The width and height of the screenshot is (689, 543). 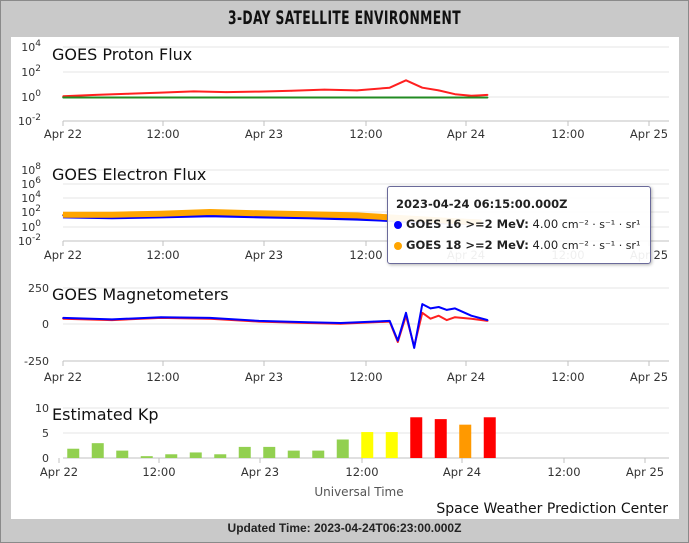 What do you see at coordinates (358, 492) in the screenshot?
I see `x-axis-title: Universal Time` at bounding box center [358, 492].